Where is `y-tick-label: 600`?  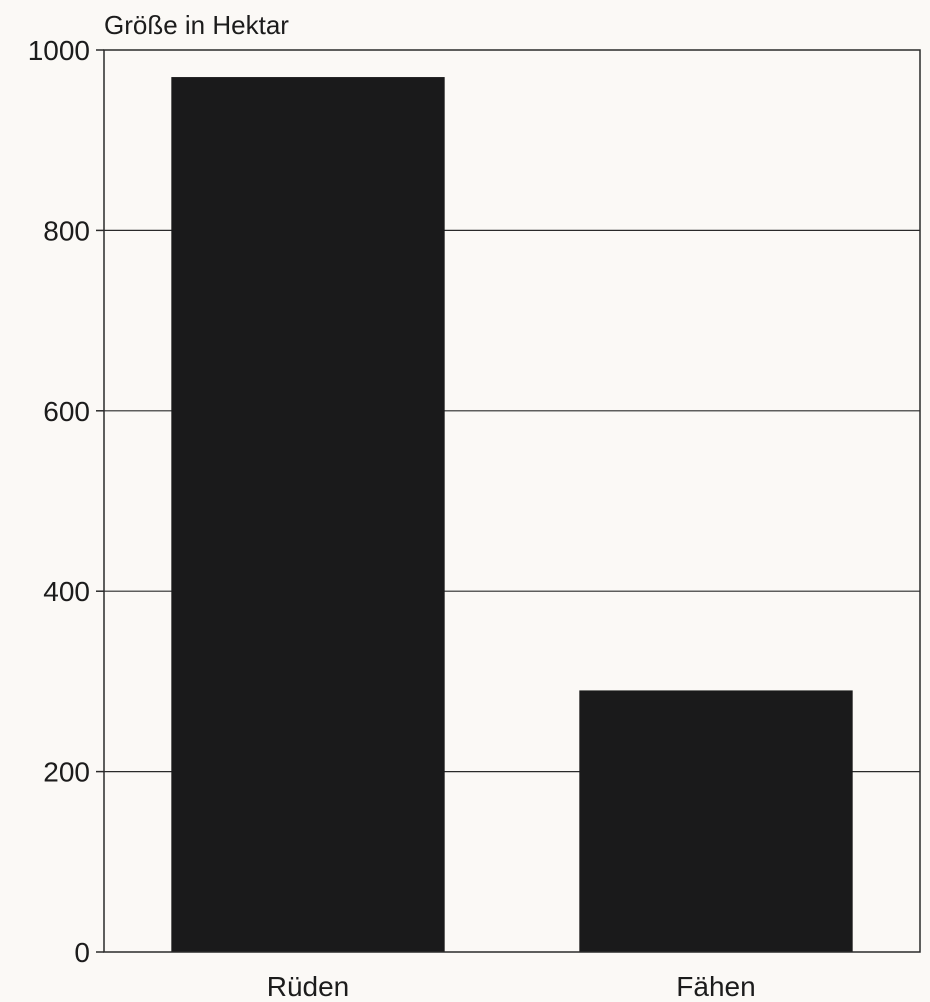 y-tick-label: 600 is located at coordinates (66, 411).